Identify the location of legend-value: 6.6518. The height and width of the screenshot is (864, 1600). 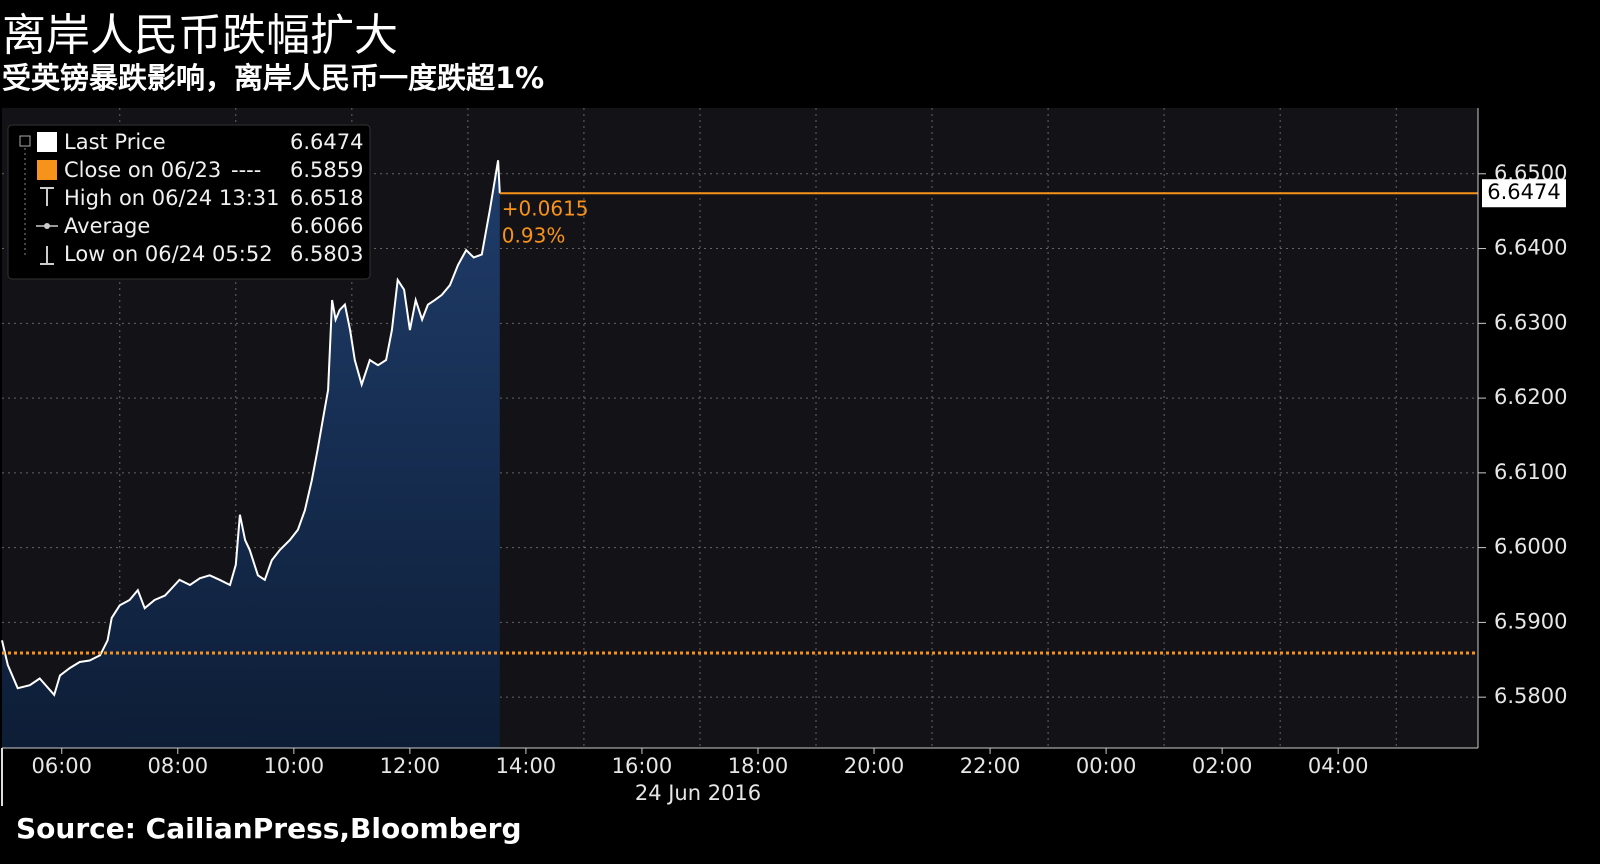
(326, 198).